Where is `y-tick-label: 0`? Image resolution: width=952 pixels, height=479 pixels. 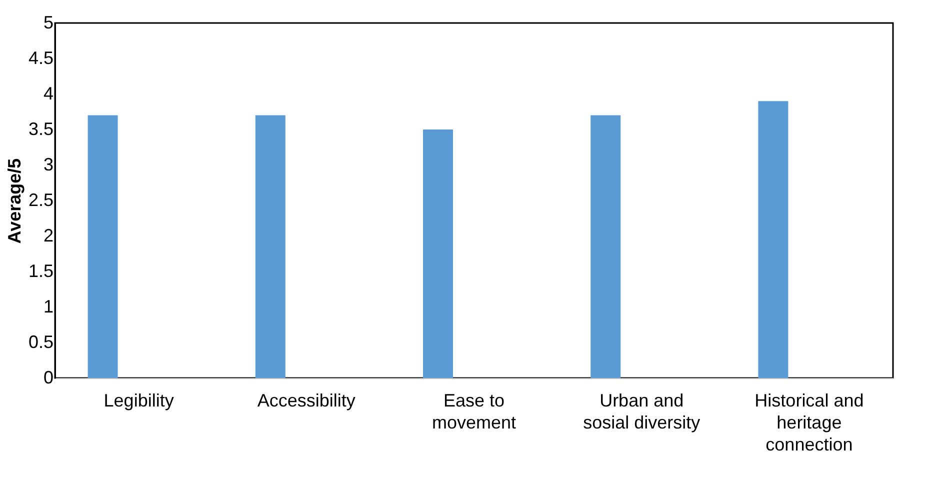 y-tick-label: 0 is located at coordinates (48, 378).